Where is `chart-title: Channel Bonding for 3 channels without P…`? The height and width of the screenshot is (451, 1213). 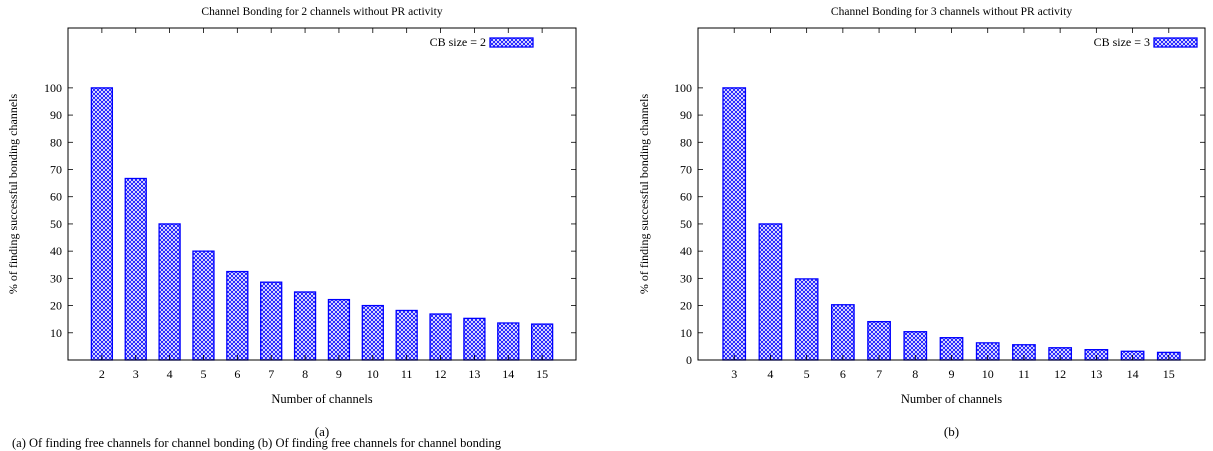
chart-title: Channel Bonding for 3 channels without P… is located at coordinates (951, 12).